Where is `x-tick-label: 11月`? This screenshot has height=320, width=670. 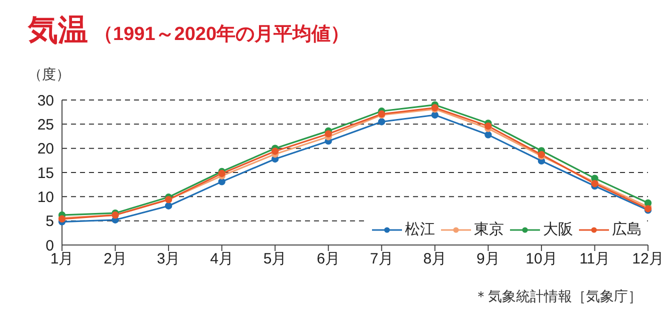
x-tick-label: 11月 is located at coordinates (594, 259).